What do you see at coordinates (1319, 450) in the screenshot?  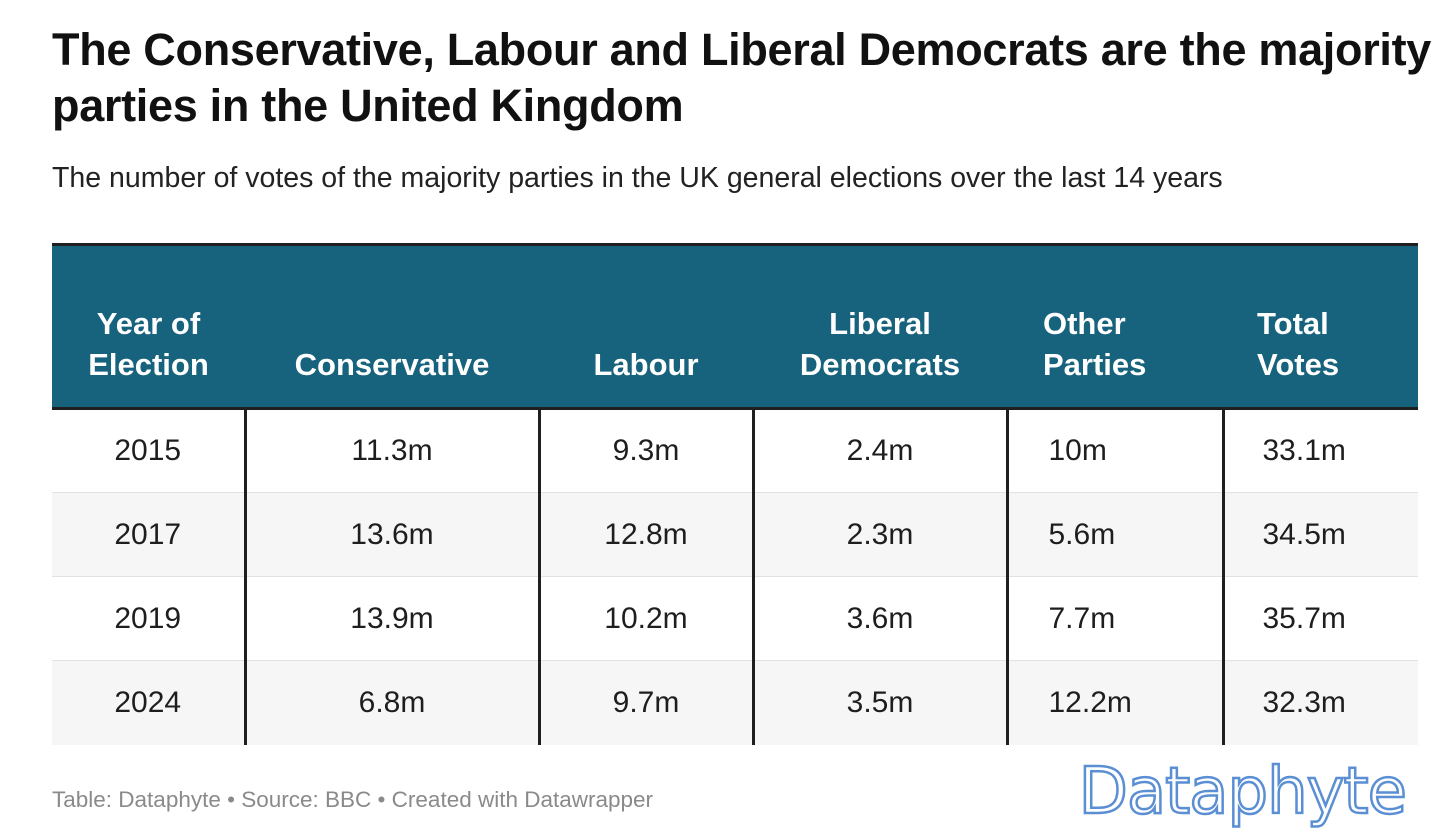 I see `cell-total-votes: 33.1m` at bounding box center [1319, 450].